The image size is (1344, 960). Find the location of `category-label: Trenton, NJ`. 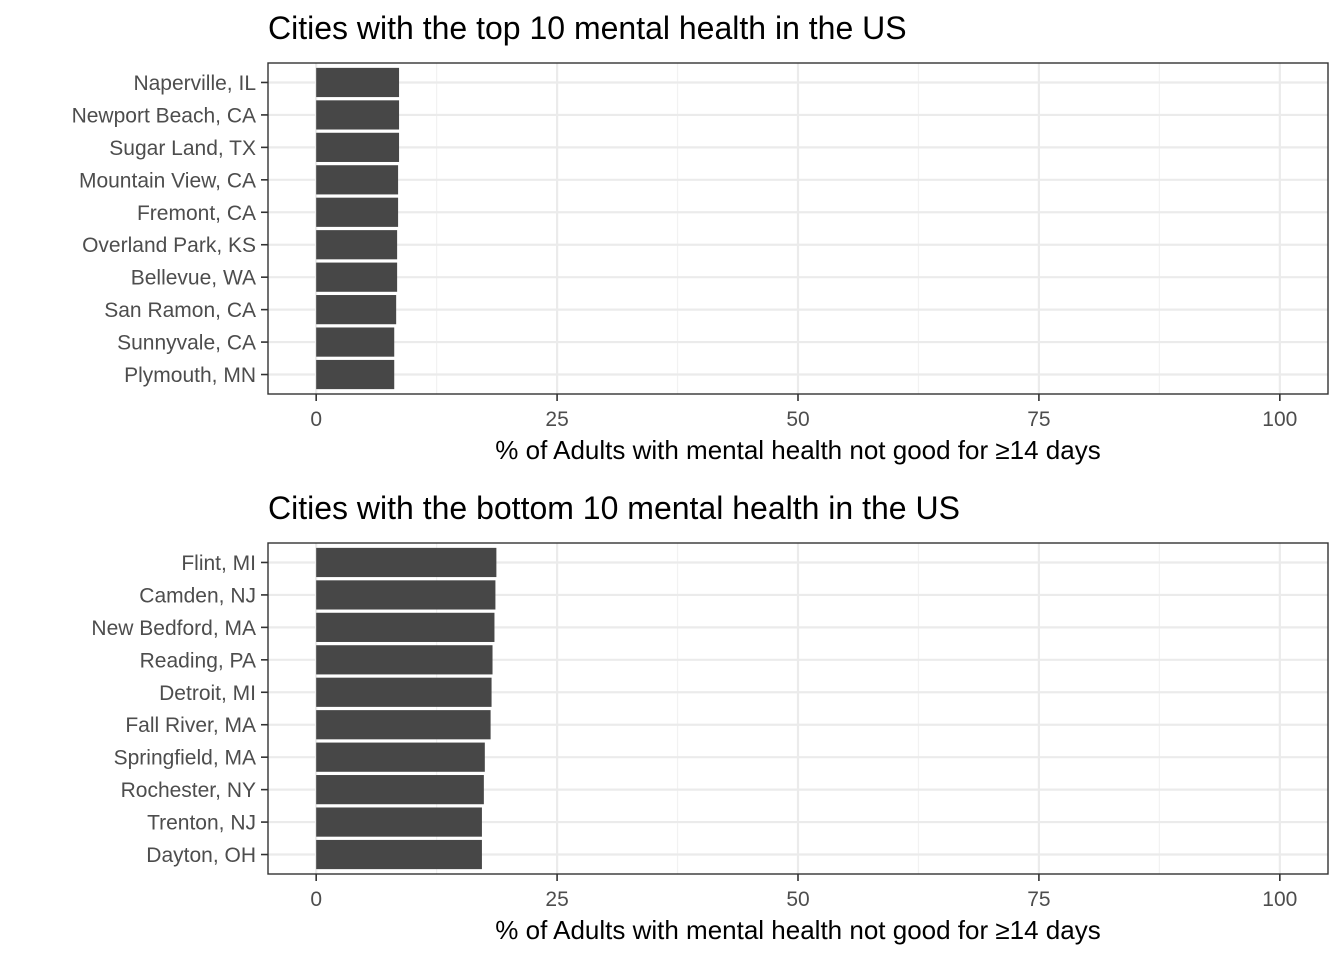

category-label: Trenton, NJ is located at coordinates (201, 823).